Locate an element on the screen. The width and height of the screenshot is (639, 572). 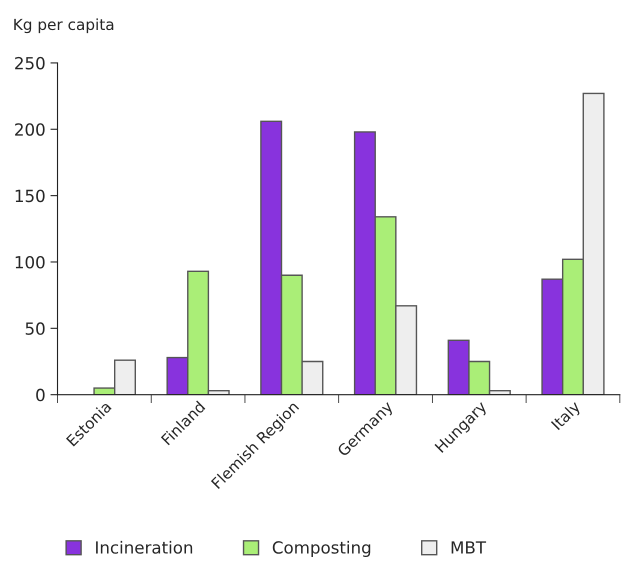
legend-label: Incineration is located at coordinates (144, 547).